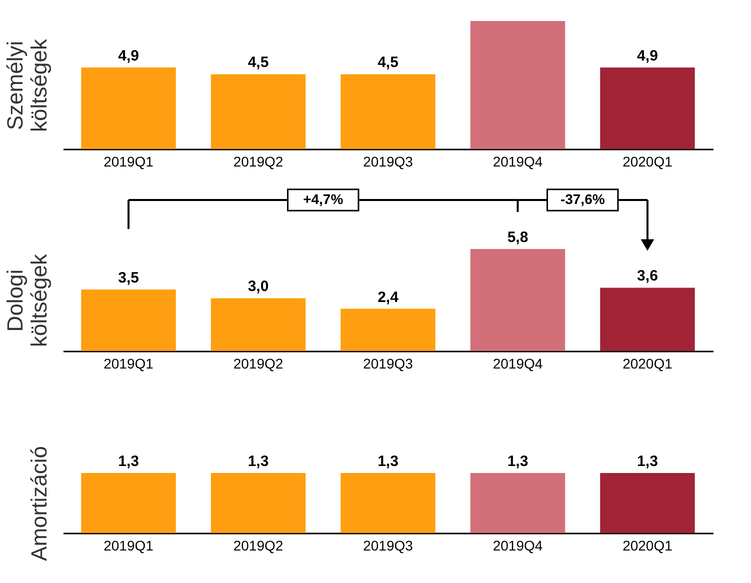 The width and height of the screenshot is (751, 583). What do you see at coordinates (583, 199) in the screenshot?
I see `text: -37,6%` at bounding box center [583, 199].